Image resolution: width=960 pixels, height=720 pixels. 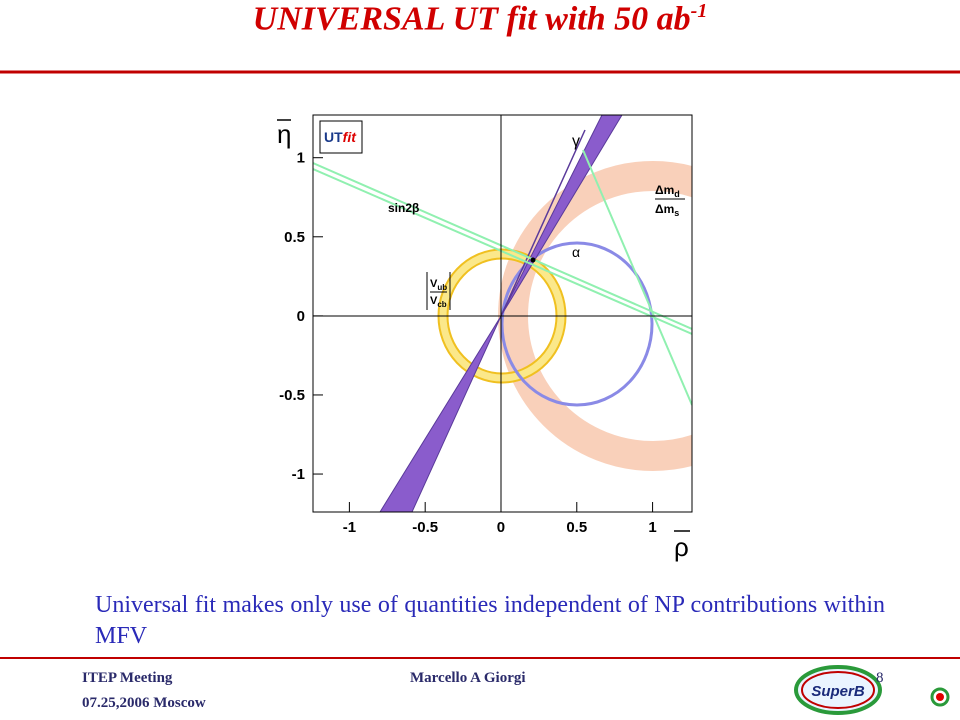 I want to click on x-tick-label: 1, so click(x=652, y=527).